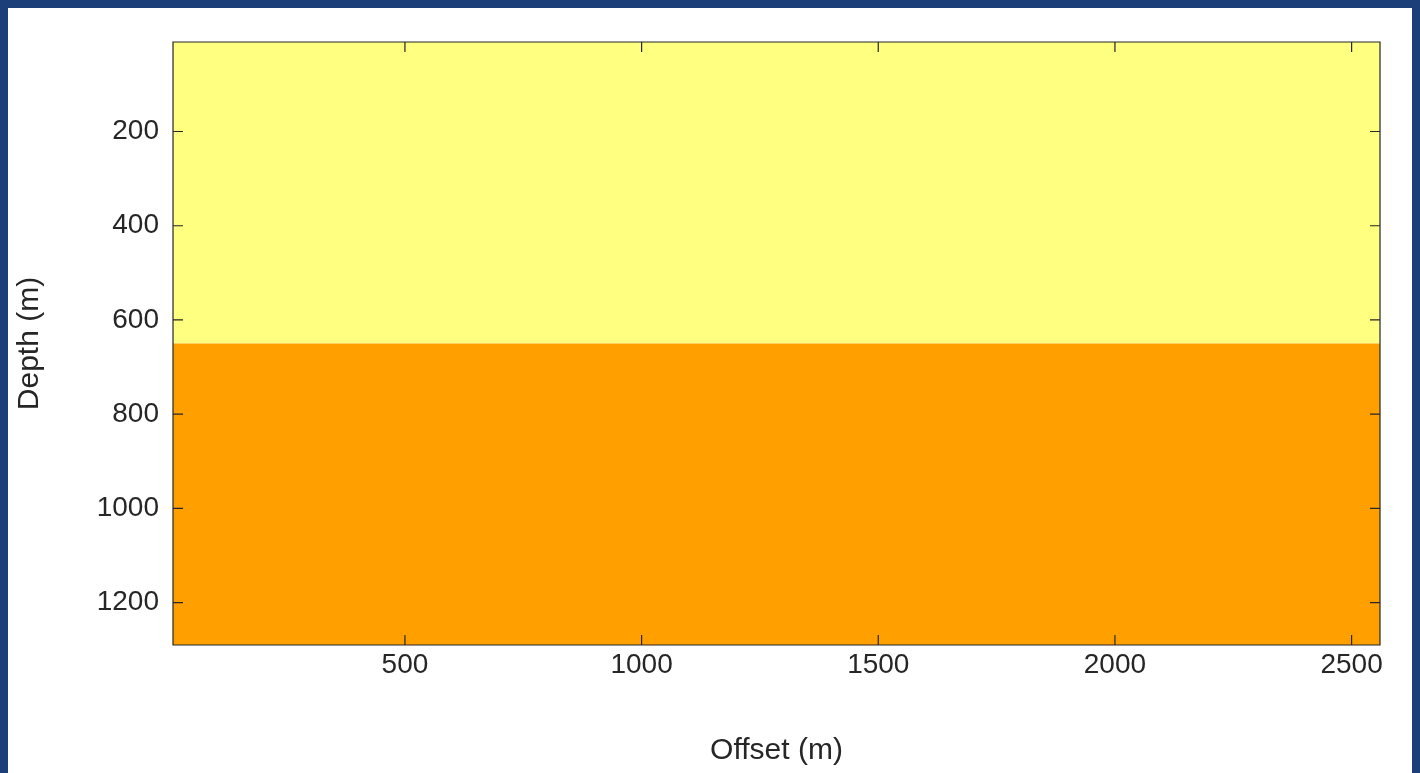 This screenshot has width=1420, height=773. Describe the element at coordinates (135, 130) in the screenshot. I see `y-tick-label: 200` at that location.